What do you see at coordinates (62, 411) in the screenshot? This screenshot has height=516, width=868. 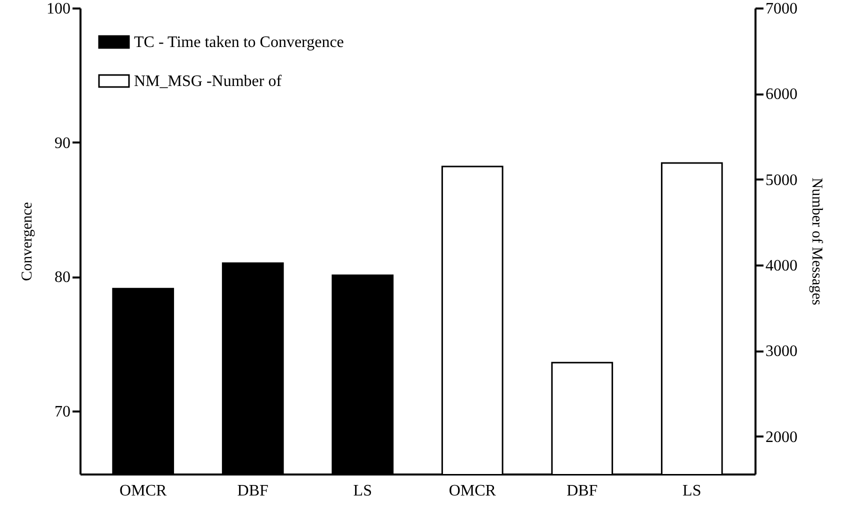 I see `y-tick-label: 70` at bounding box center [62, 411].